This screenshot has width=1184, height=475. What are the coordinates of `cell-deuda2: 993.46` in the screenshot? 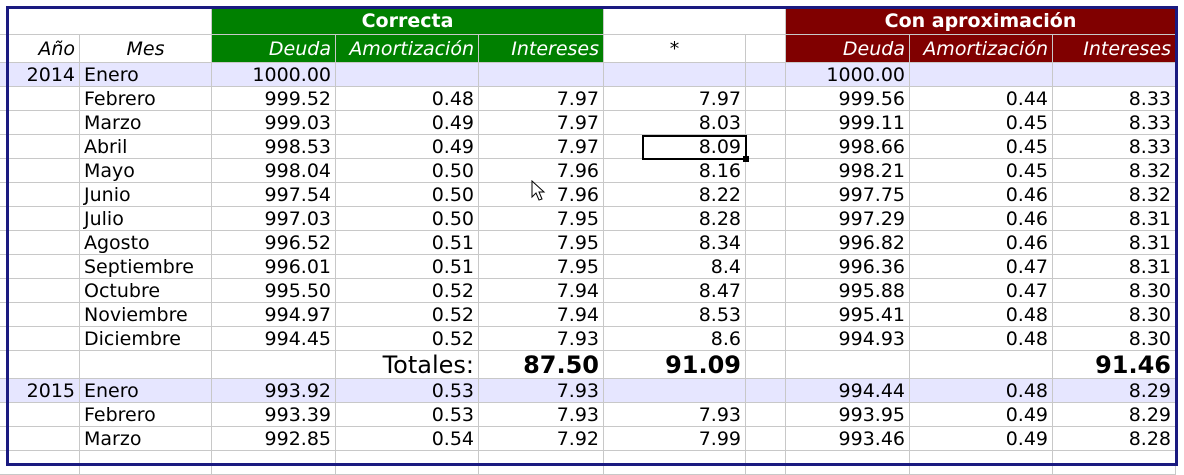 It's located at (848, 439).